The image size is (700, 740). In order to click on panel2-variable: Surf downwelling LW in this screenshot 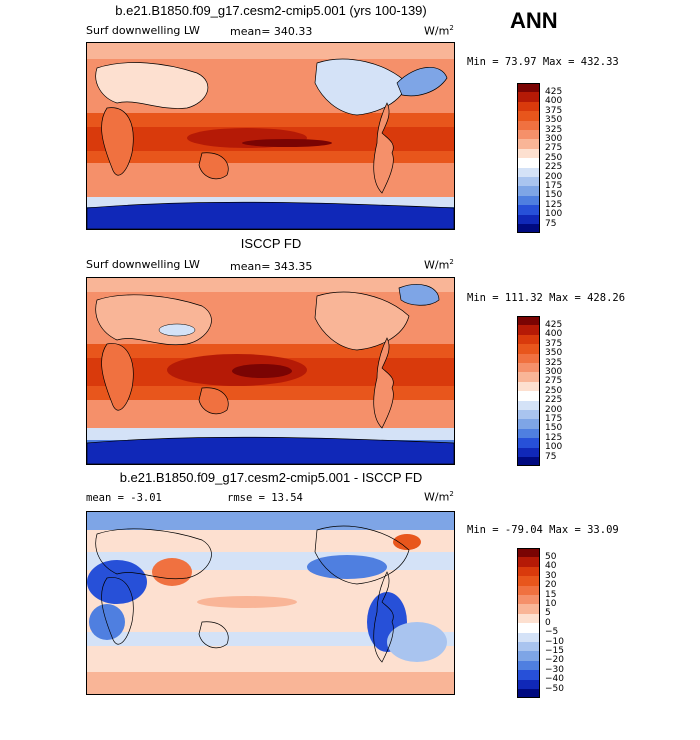, I will do `click(143, 264)`.